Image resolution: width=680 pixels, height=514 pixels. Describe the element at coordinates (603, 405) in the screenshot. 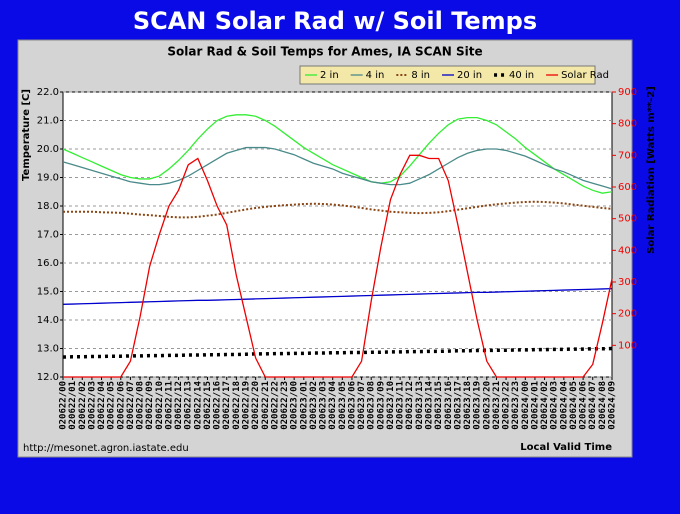

I see `x-tick-label: 020624/08` at that location.